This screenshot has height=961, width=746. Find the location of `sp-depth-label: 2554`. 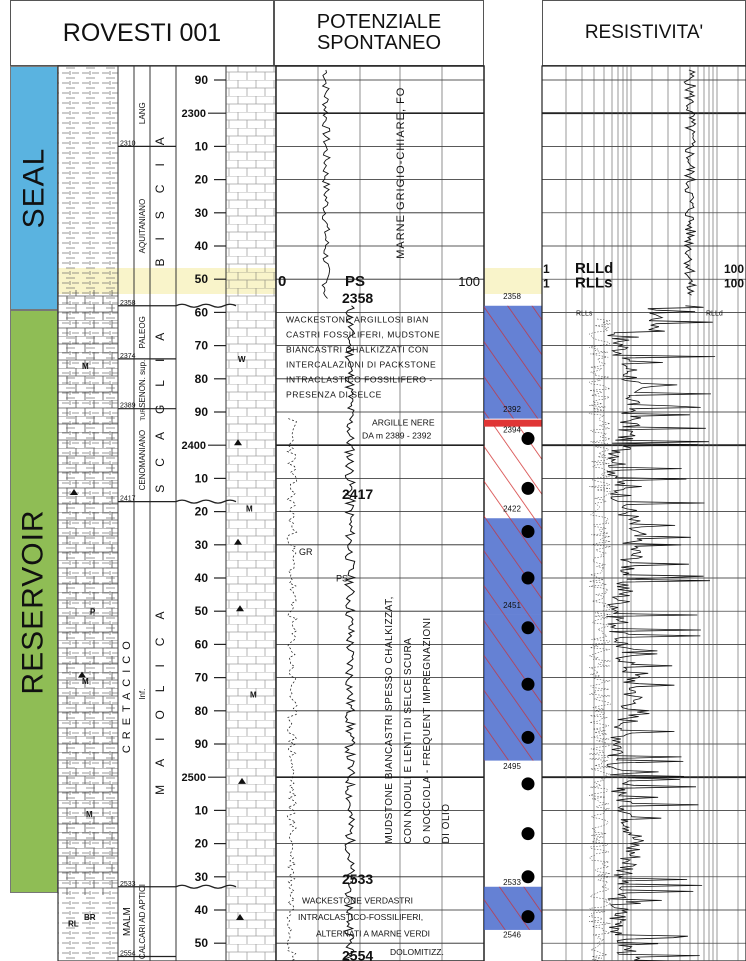

sp-depth-label: 2554 is located at coordinates (357, 954).